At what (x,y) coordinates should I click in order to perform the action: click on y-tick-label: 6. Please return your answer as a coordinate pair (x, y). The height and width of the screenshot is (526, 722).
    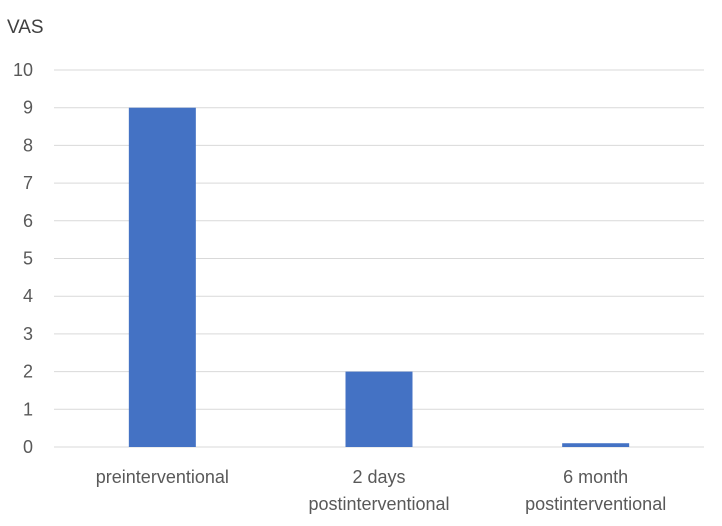
    Looking at the image, I should click on (28, 221).